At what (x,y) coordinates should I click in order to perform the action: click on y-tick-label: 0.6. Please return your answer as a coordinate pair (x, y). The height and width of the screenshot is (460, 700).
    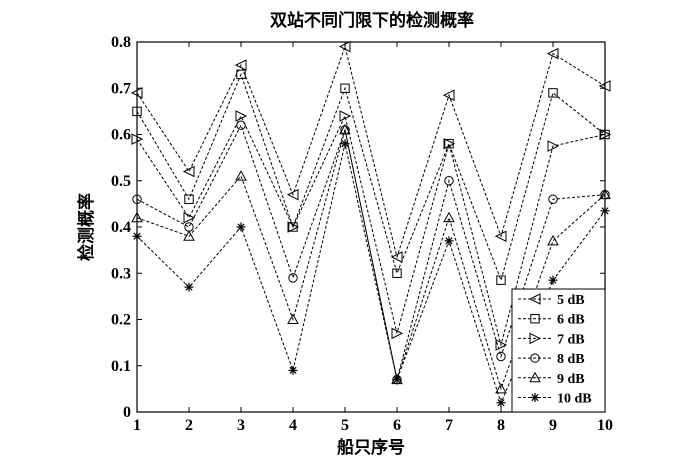
    Looking at the image, I should click on (121, 135).